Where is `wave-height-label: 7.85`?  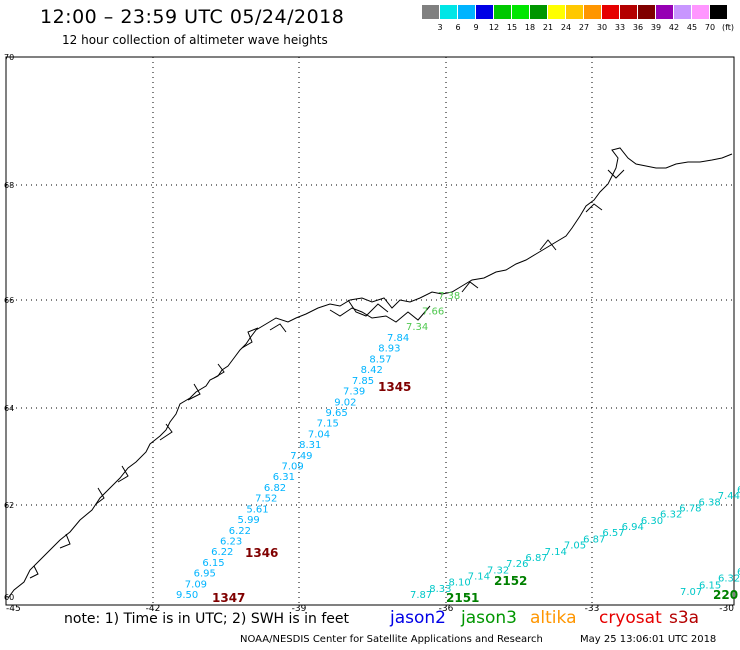 wave-height-label: 7.85 is located at coordinates (363, 381).